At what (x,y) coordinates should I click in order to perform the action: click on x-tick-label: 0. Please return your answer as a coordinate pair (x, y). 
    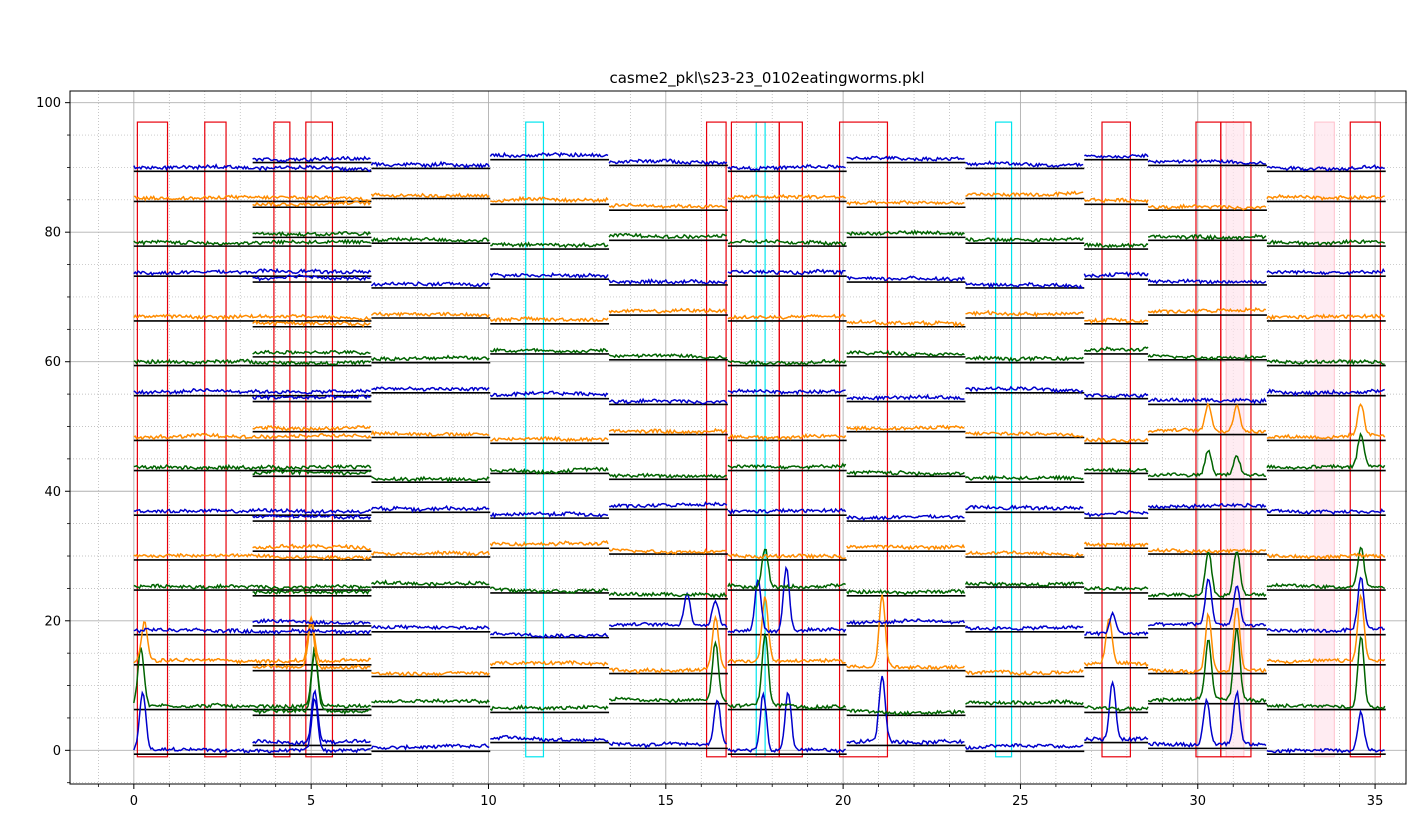
    Looking at the image, I should click on (134, 801).